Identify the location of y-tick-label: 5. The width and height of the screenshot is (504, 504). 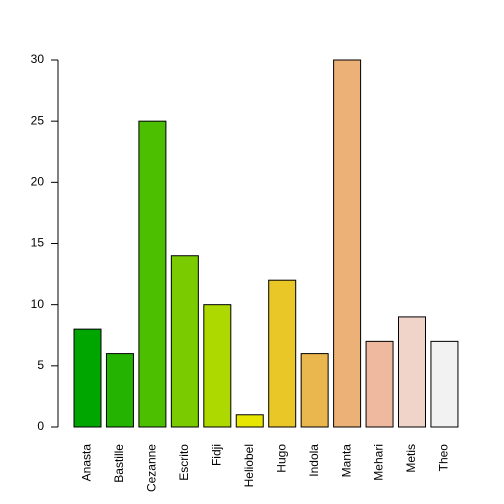
(40, 365).